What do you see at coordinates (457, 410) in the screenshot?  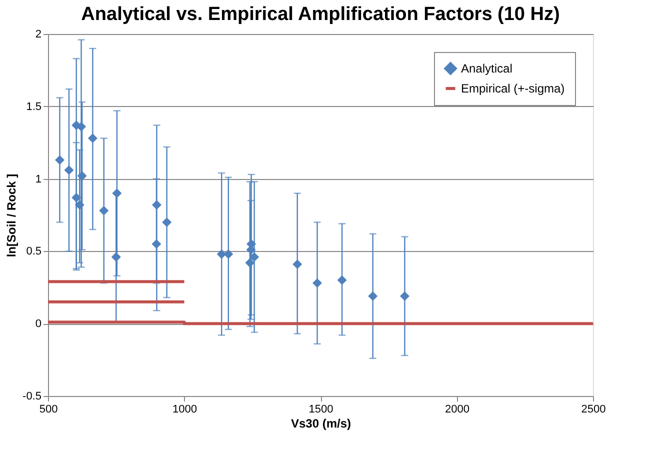 I see `x-tick-label: 2000` at bounding box center [457, 410].